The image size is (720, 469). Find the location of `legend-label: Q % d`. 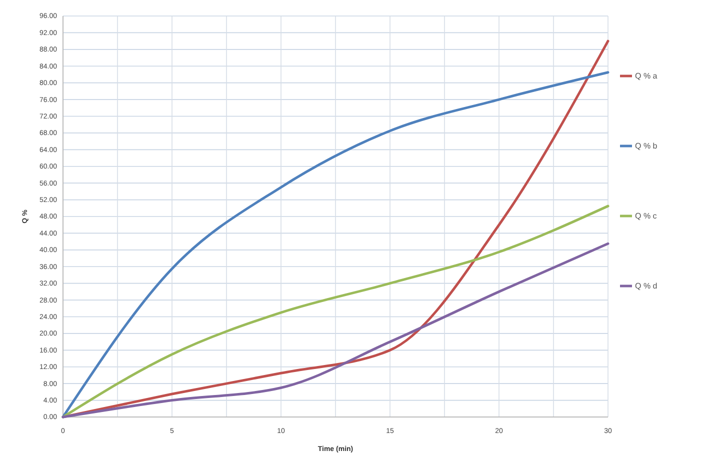

legend-label: Q % d is located at coordinates (646, 286).